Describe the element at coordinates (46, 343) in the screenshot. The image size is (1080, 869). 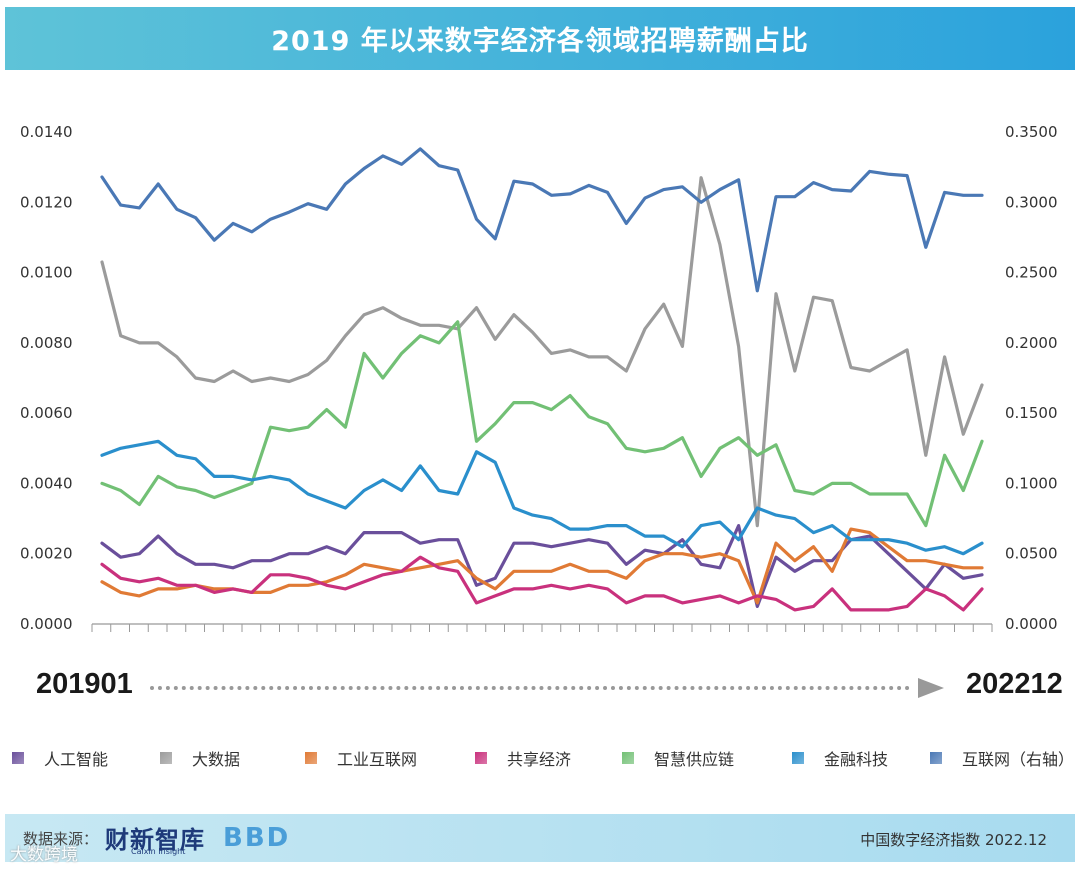
I see `y-tick-label-left: 0.0080` at that location.